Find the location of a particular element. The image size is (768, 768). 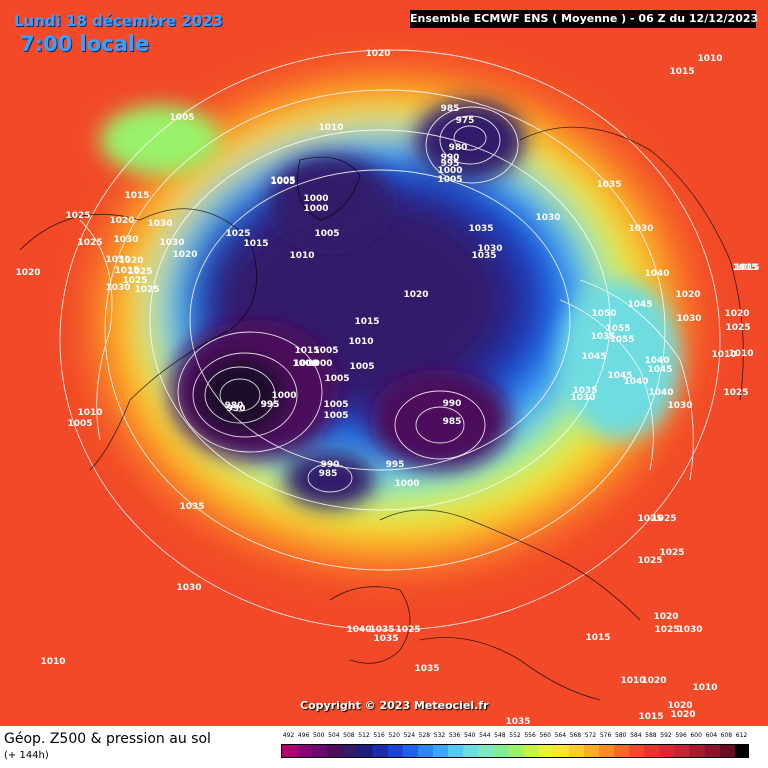

legend-tick-label: 496 is located at coordinates (303, 735).